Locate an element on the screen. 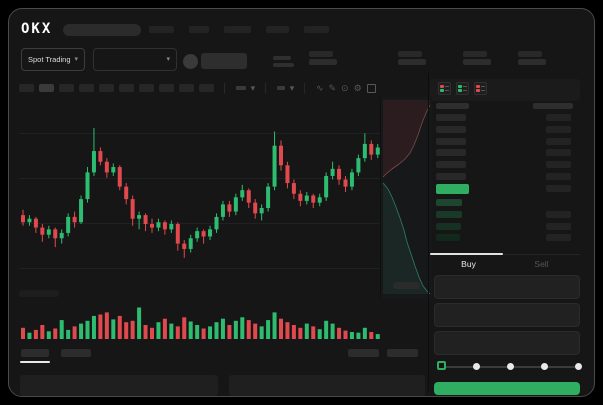 The image size is (603, 405). gear-icon: ⚙ is located at coordinates (357, 87).